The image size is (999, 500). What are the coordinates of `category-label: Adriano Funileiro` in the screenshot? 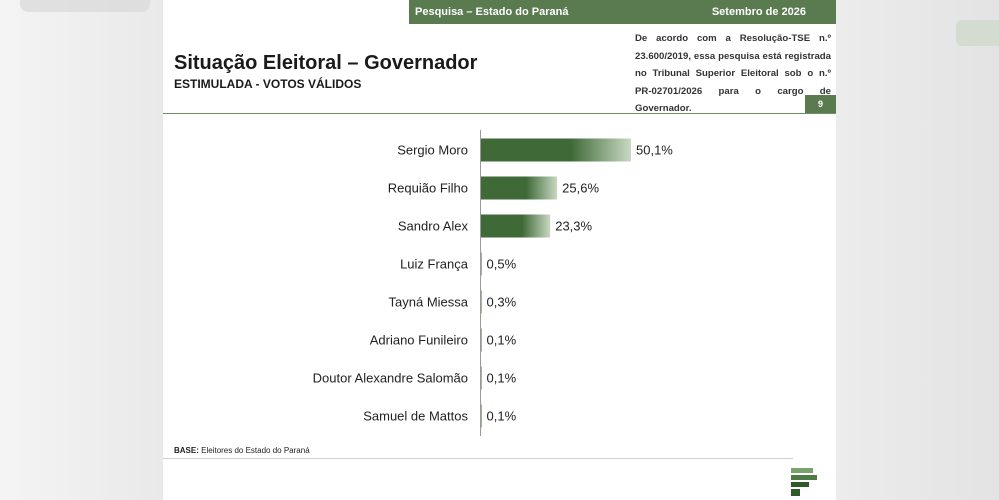 It's located at (419, 340).